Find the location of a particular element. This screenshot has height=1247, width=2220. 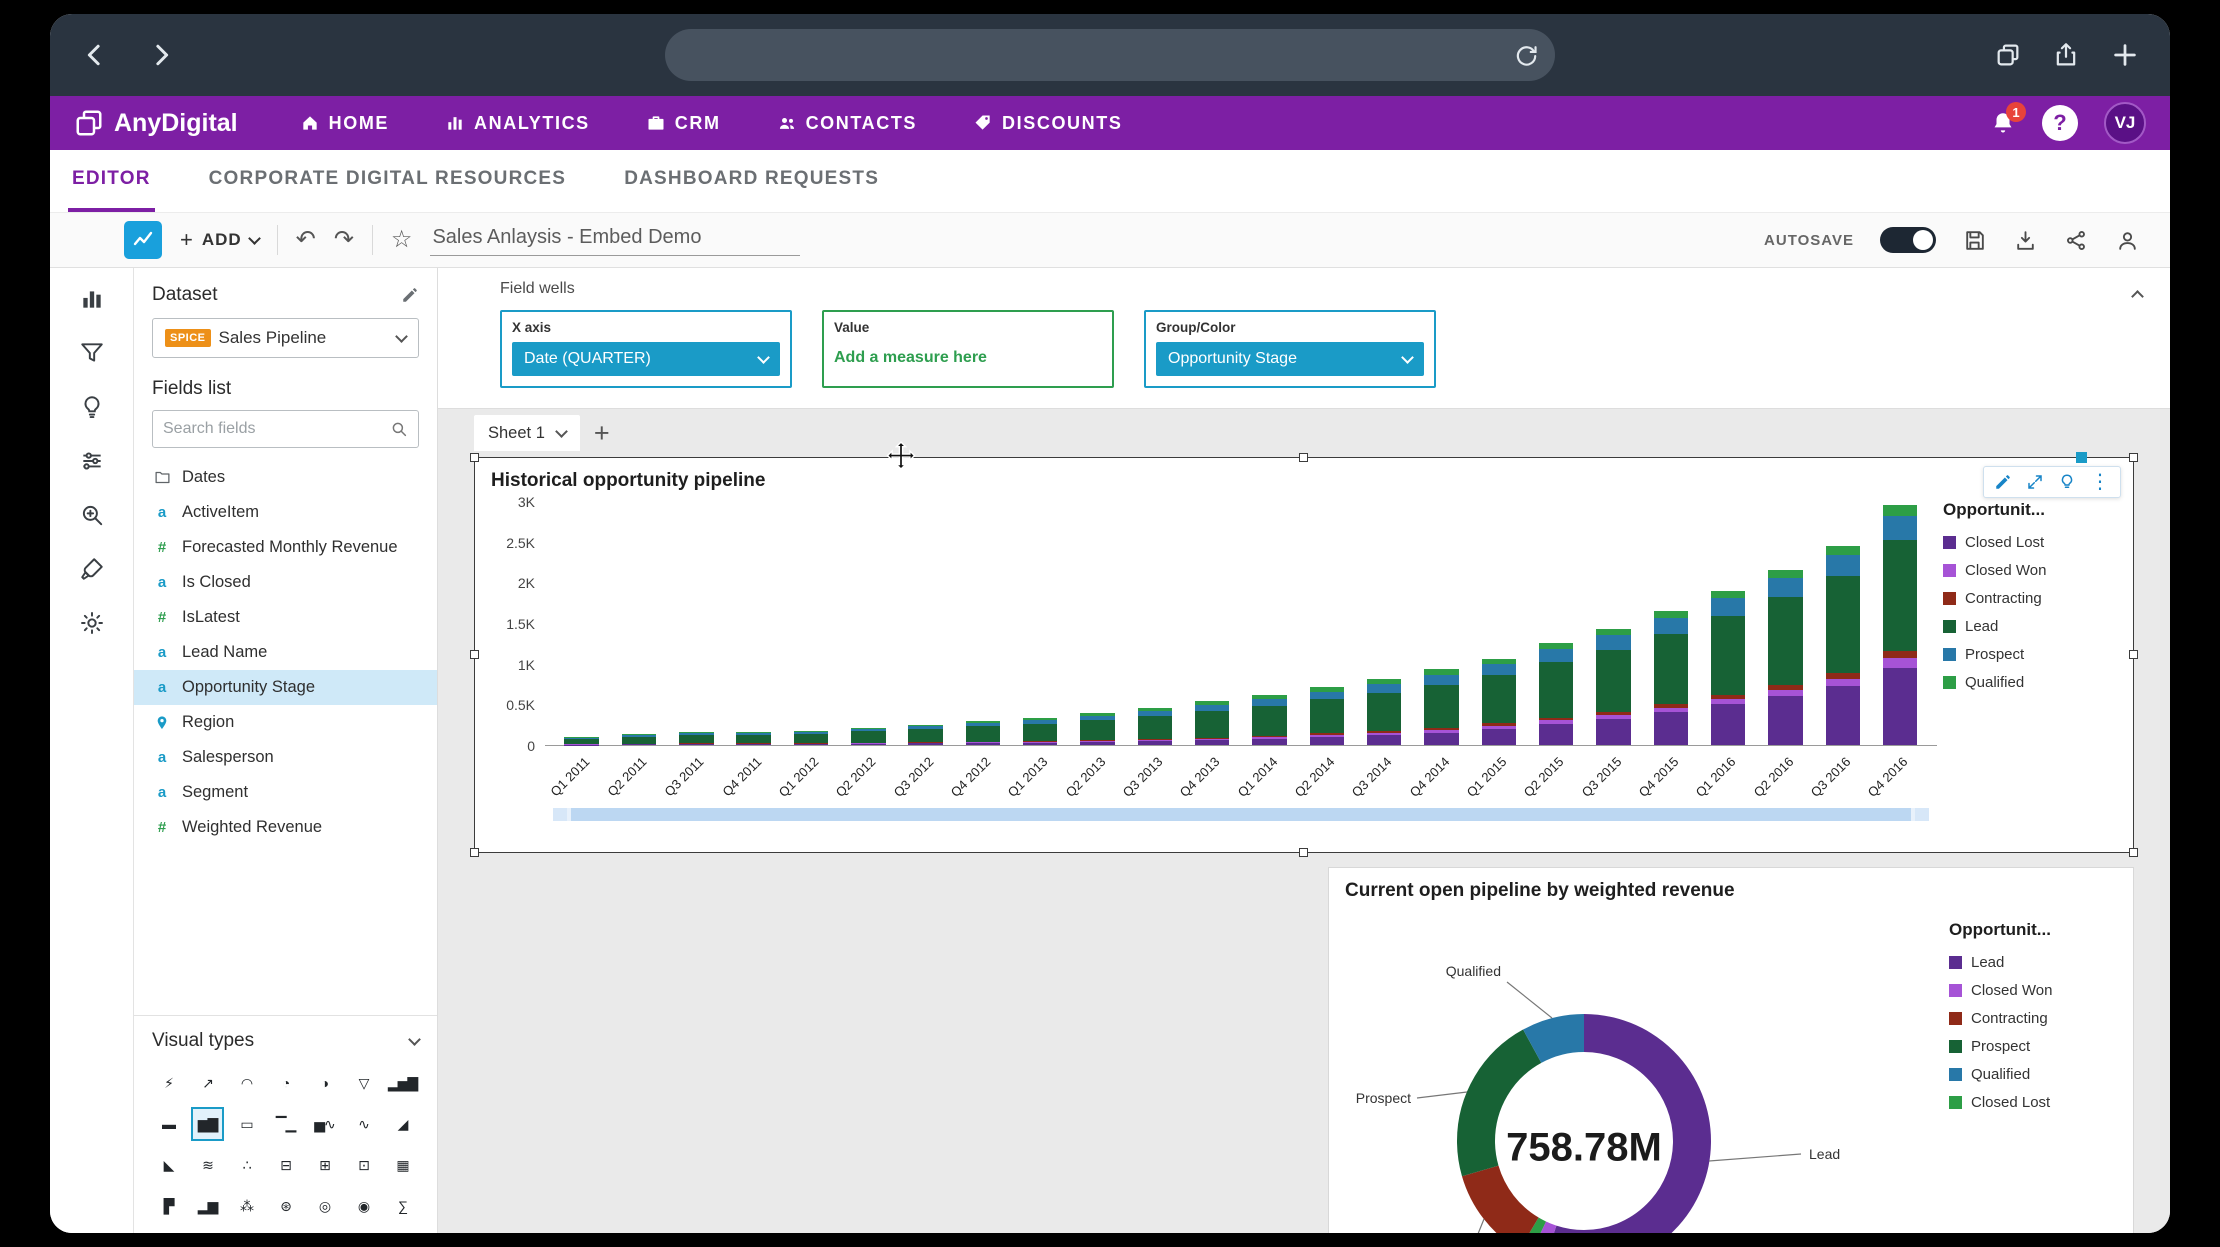

help-button: ? is located at coordinates (2060, 123).